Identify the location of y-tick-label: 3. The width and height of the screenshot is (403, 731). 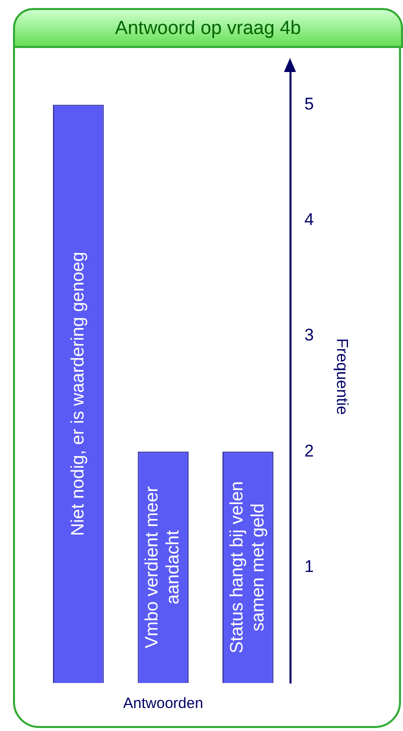
(309, 335).